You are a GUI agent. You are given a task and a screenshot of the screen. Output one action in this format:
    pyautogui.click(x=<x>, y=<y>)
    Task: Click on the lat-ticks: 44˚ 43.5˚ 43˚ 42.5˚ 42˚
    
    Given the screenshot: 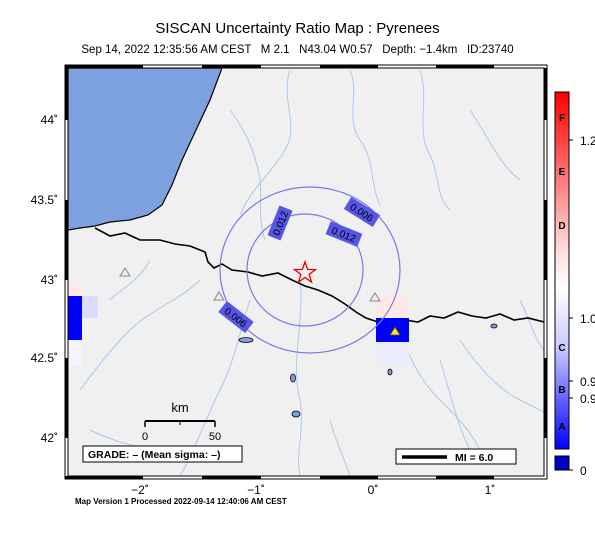 What is the action you would take?
    pyautogui.click(x=44, y=279)
    